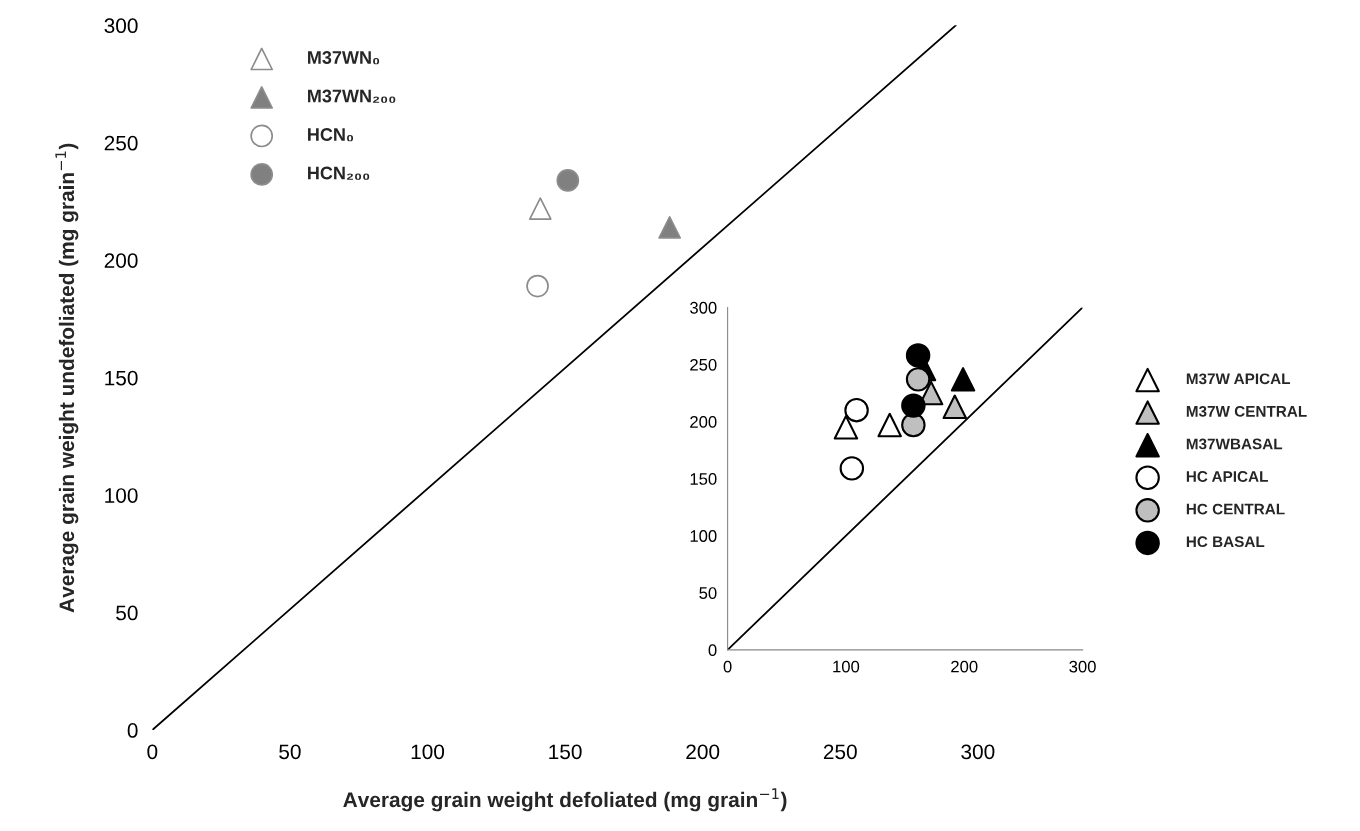 This screenshot has width=1360, height=831. What do you see at coordinates (1227, 476) in the screenshot?
I see `legend-label: HC APICAL` at bounding box center [1227, 476].